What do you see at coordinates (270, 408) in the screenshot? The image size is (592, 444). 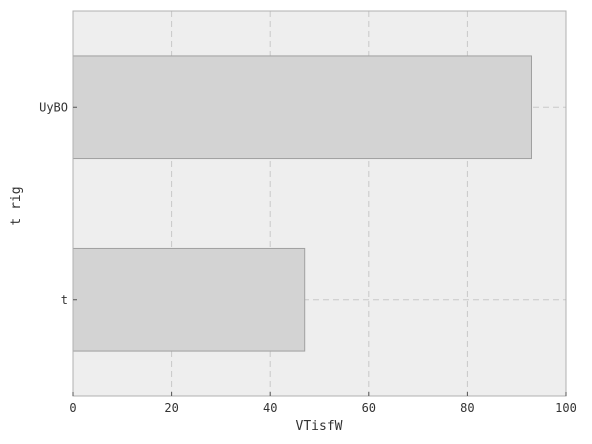 I see `x-tick-label: 40` at bounding box center [270, 408].